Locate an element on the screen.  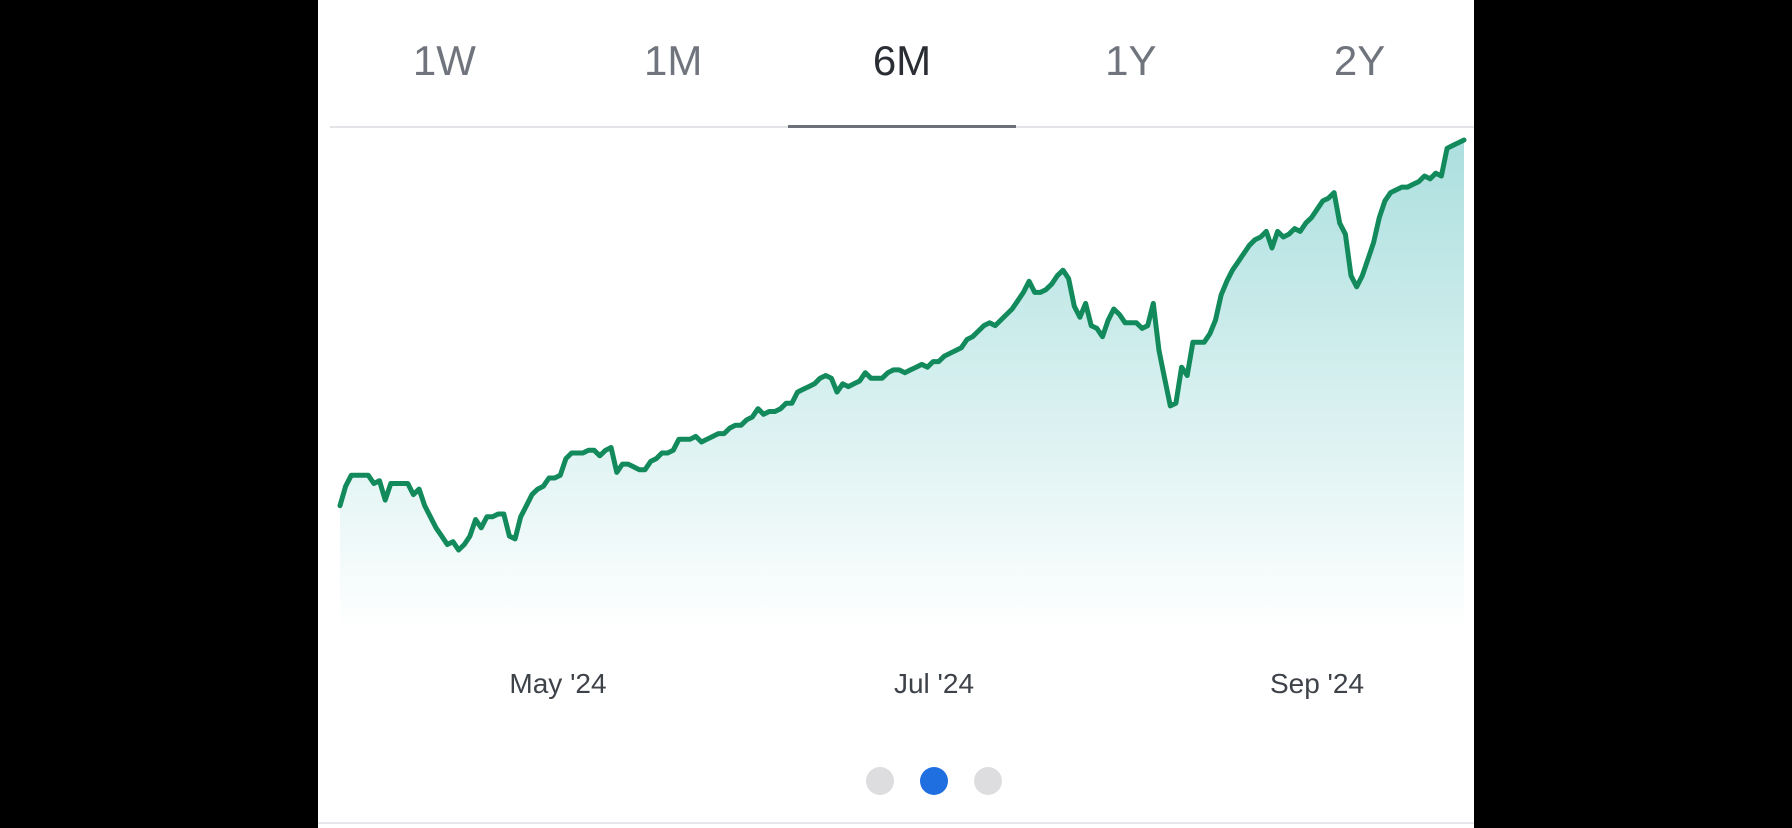
tab-2y: 2Y is located at coordinates (1359, 60).